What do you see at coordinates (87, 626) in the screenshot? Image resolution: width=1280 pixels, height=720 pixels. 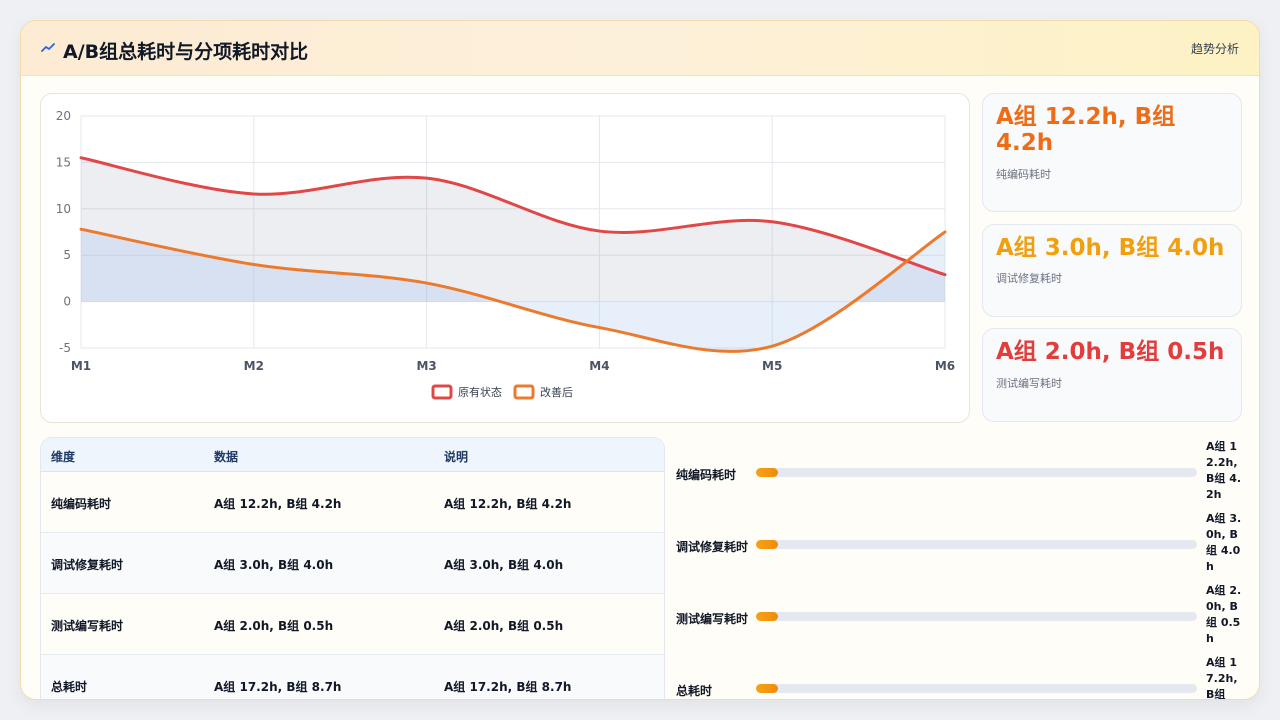 I see `table-cell: 测试编写耗时` at bounding box center [87, 626].